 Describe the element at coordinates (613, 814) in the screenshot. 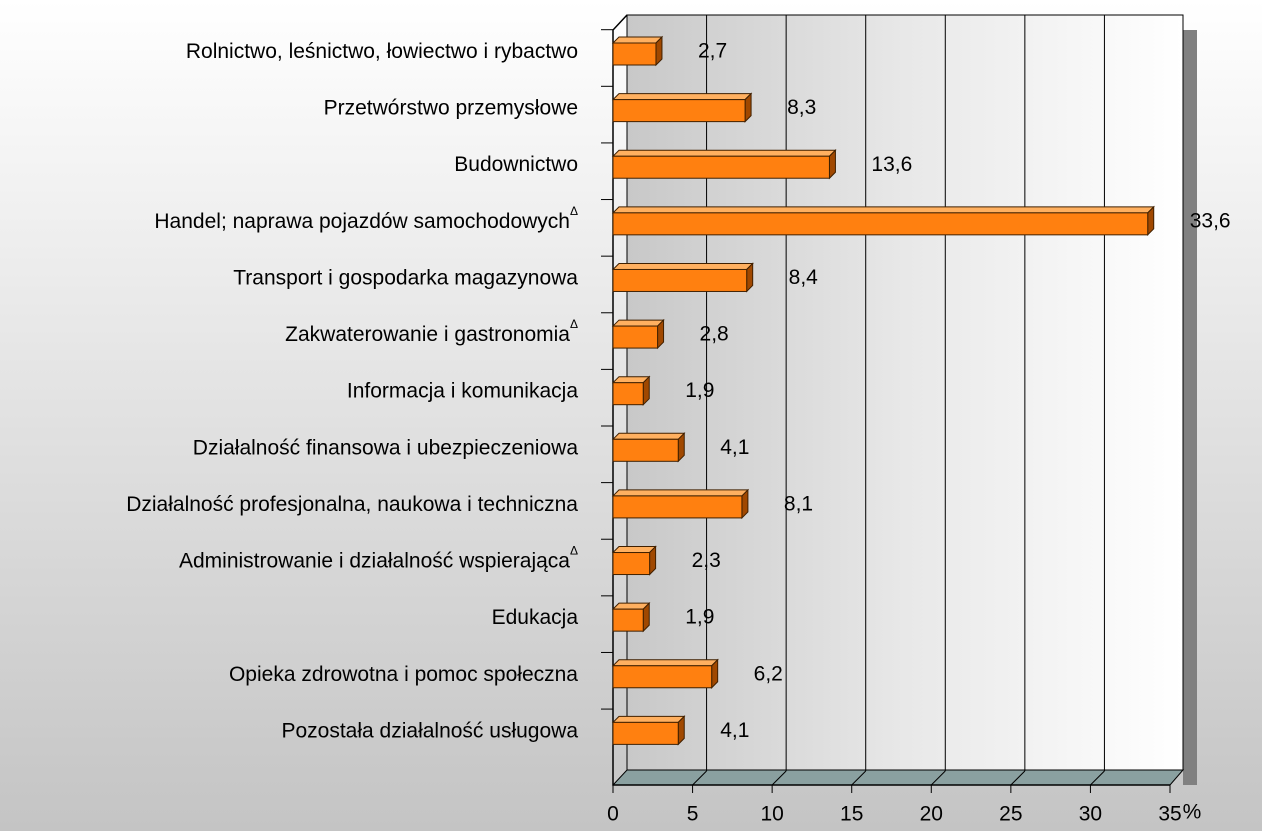

I see `x-tick-label: 0` at that location.